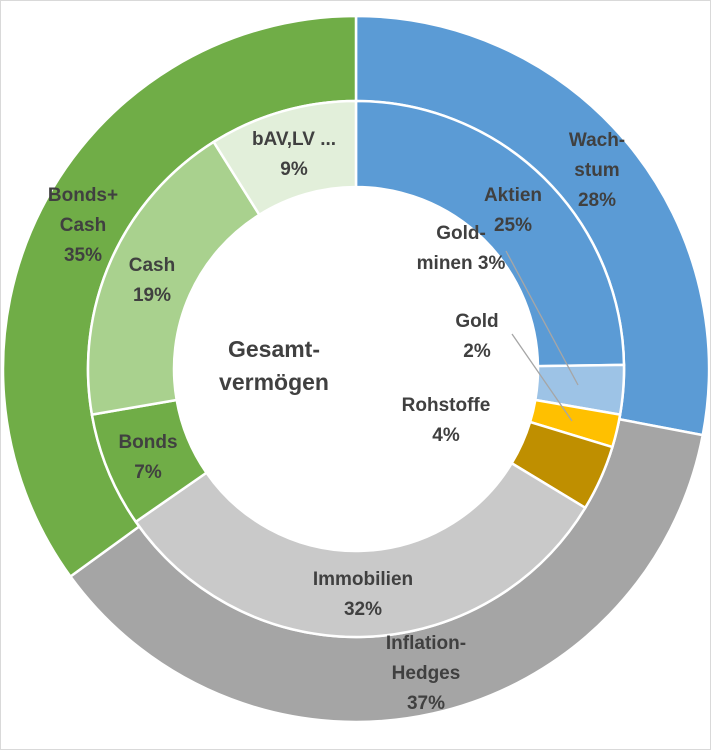 This screenshot has height=750, width=711. Describe the element at coordinates (476, 321) in the screenshot. I see `inner-label-gold-line-1: Gold` at that location.